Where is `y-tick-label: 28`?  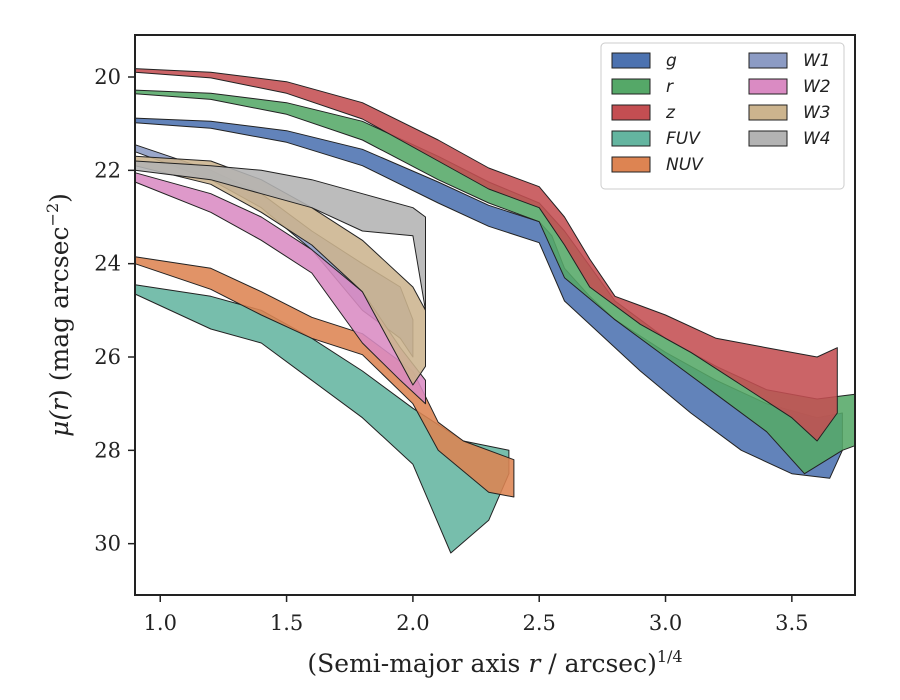
y-tick-label: 28 is located at coordinates (107, 450).